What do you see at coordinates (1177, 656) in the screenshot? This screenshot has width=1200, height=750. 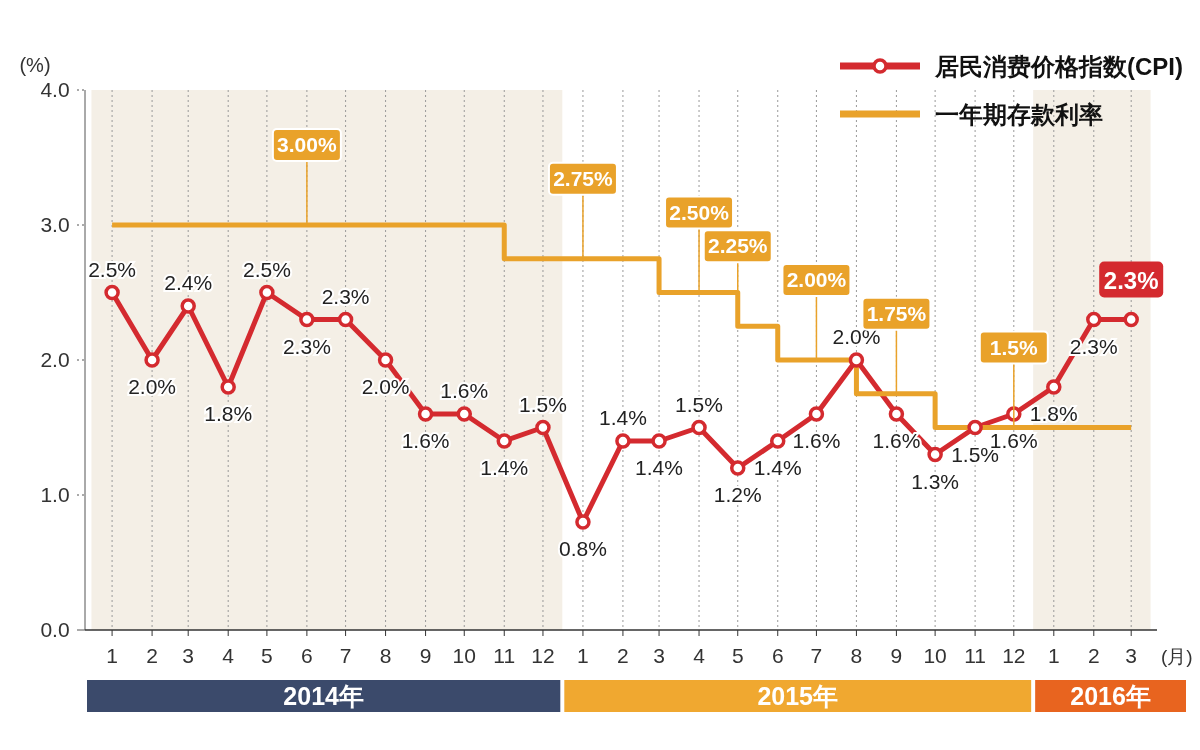 I see `x-axis-title: (月)` at bounding box center [1177, 656].